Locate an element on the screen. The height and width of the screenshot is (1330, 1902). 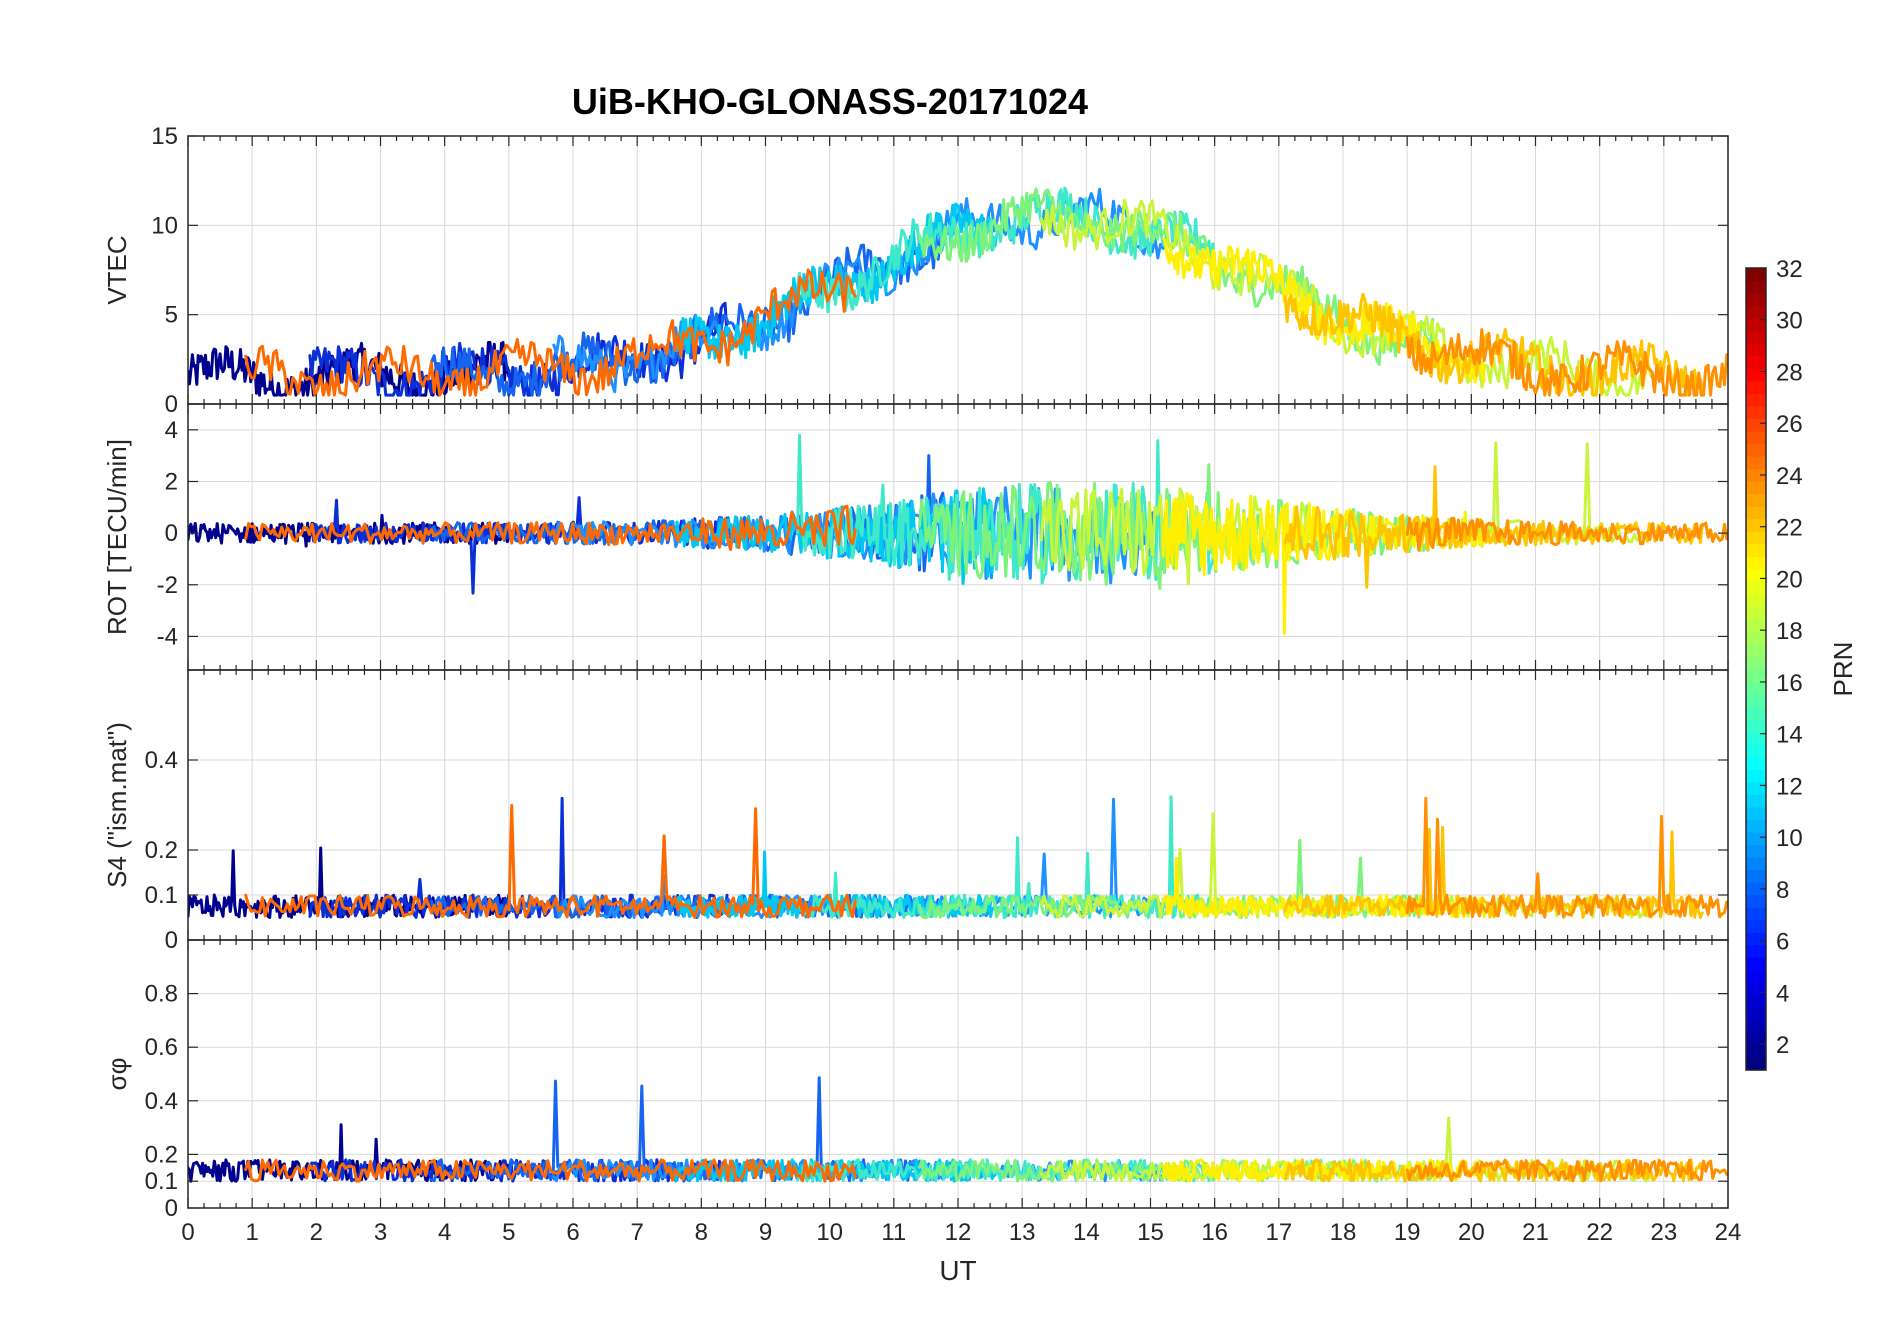
x-tick-label: 2 is located at coordinates (316, 1232).